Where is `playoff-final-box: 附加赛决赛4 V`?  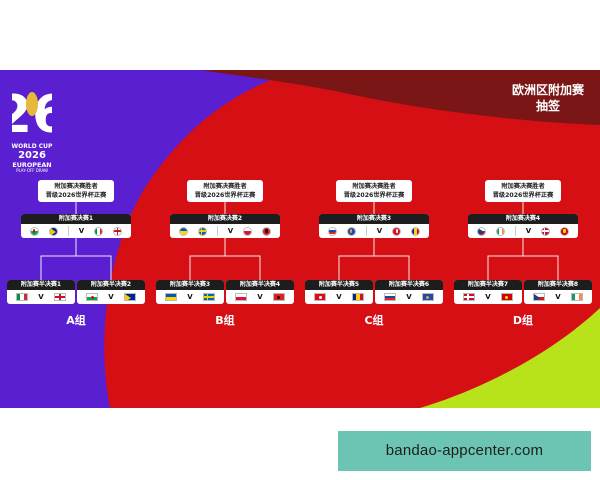
playoff-final-box: 附加赛决赛4 V is located at coordinates (523, 226).